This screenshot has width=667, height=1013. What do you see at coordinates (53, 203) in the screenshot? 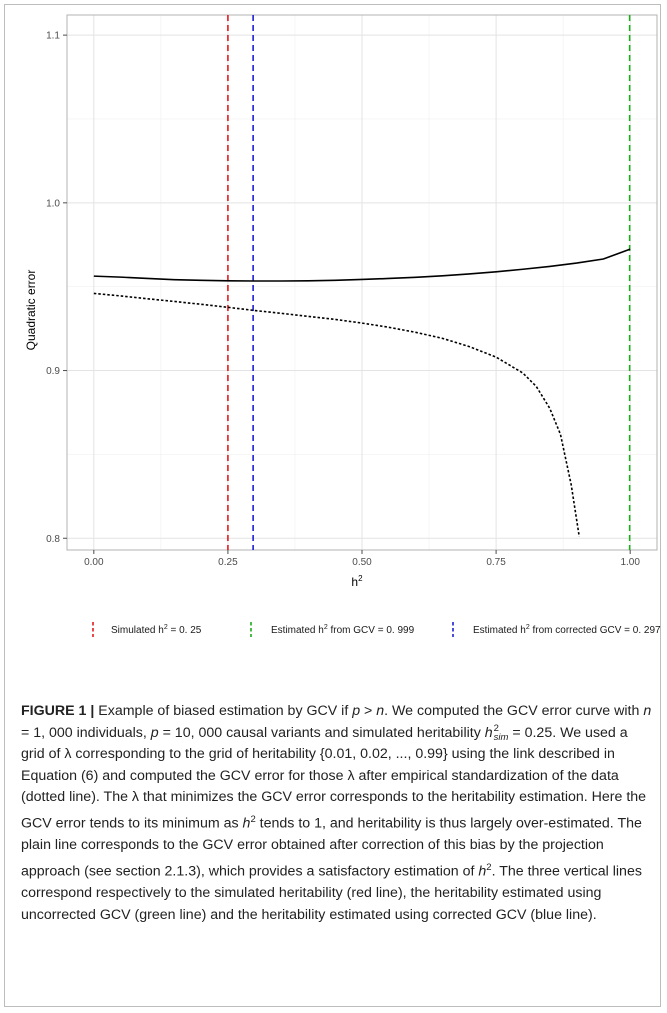
I see `y-tick-label: 1.0` at bounding box center [53, 203].